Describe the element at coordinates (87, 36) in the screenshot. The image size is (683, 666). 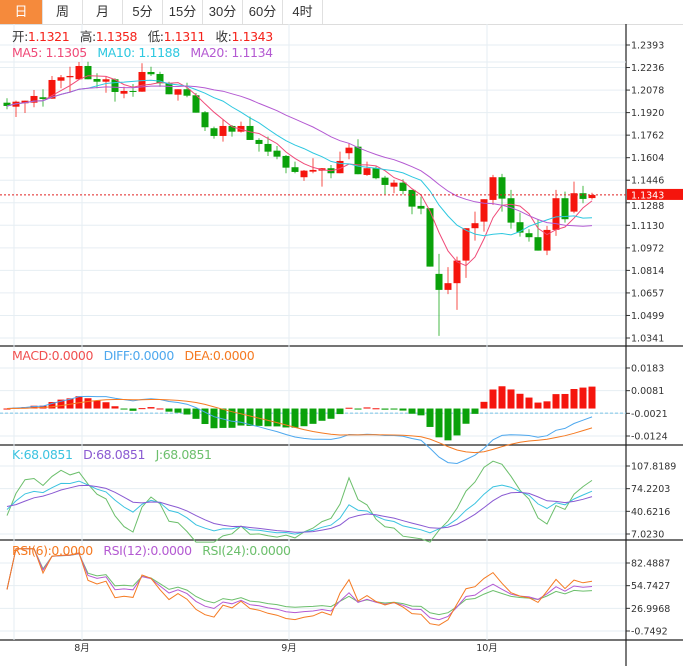
I see `high-label: 高:` at that location.